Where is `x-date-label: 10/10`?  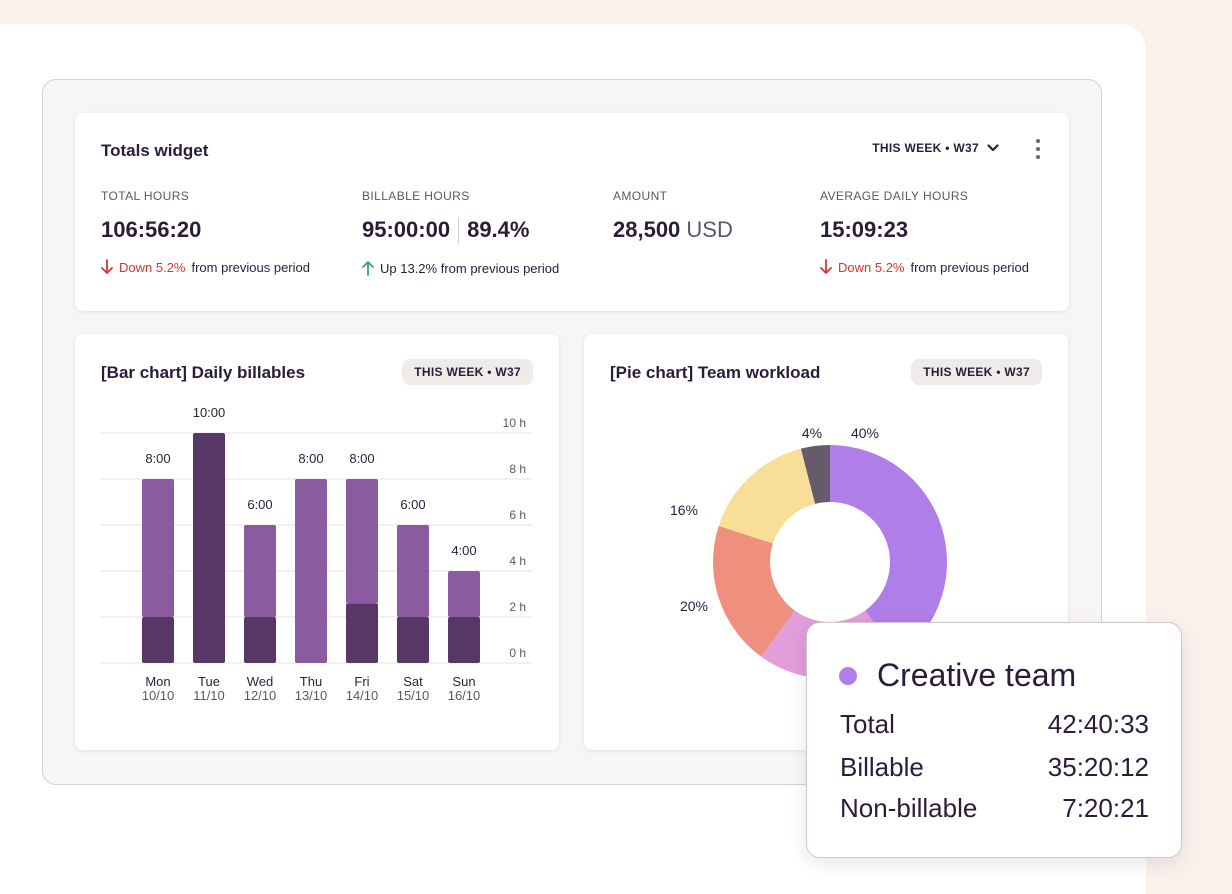 x-date-label: 10/10 is located at coordinates (158, 695).